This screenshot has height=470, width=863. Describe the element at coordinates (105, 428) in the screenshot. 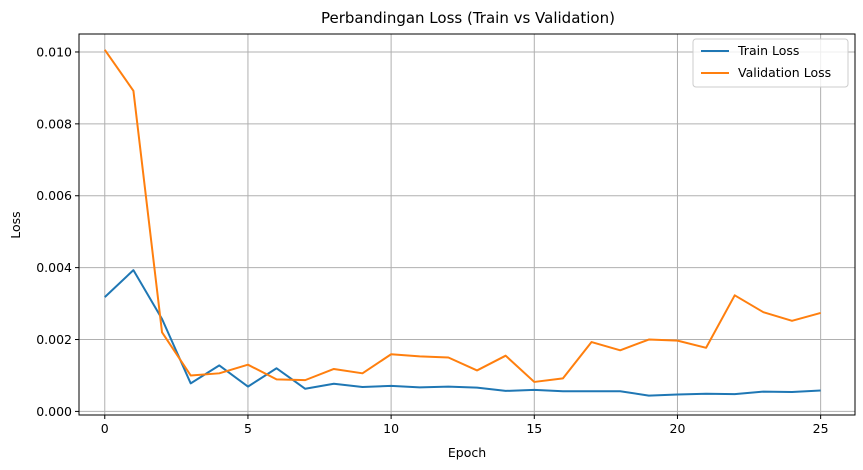

I see `x-tick-label: 0` at that location.